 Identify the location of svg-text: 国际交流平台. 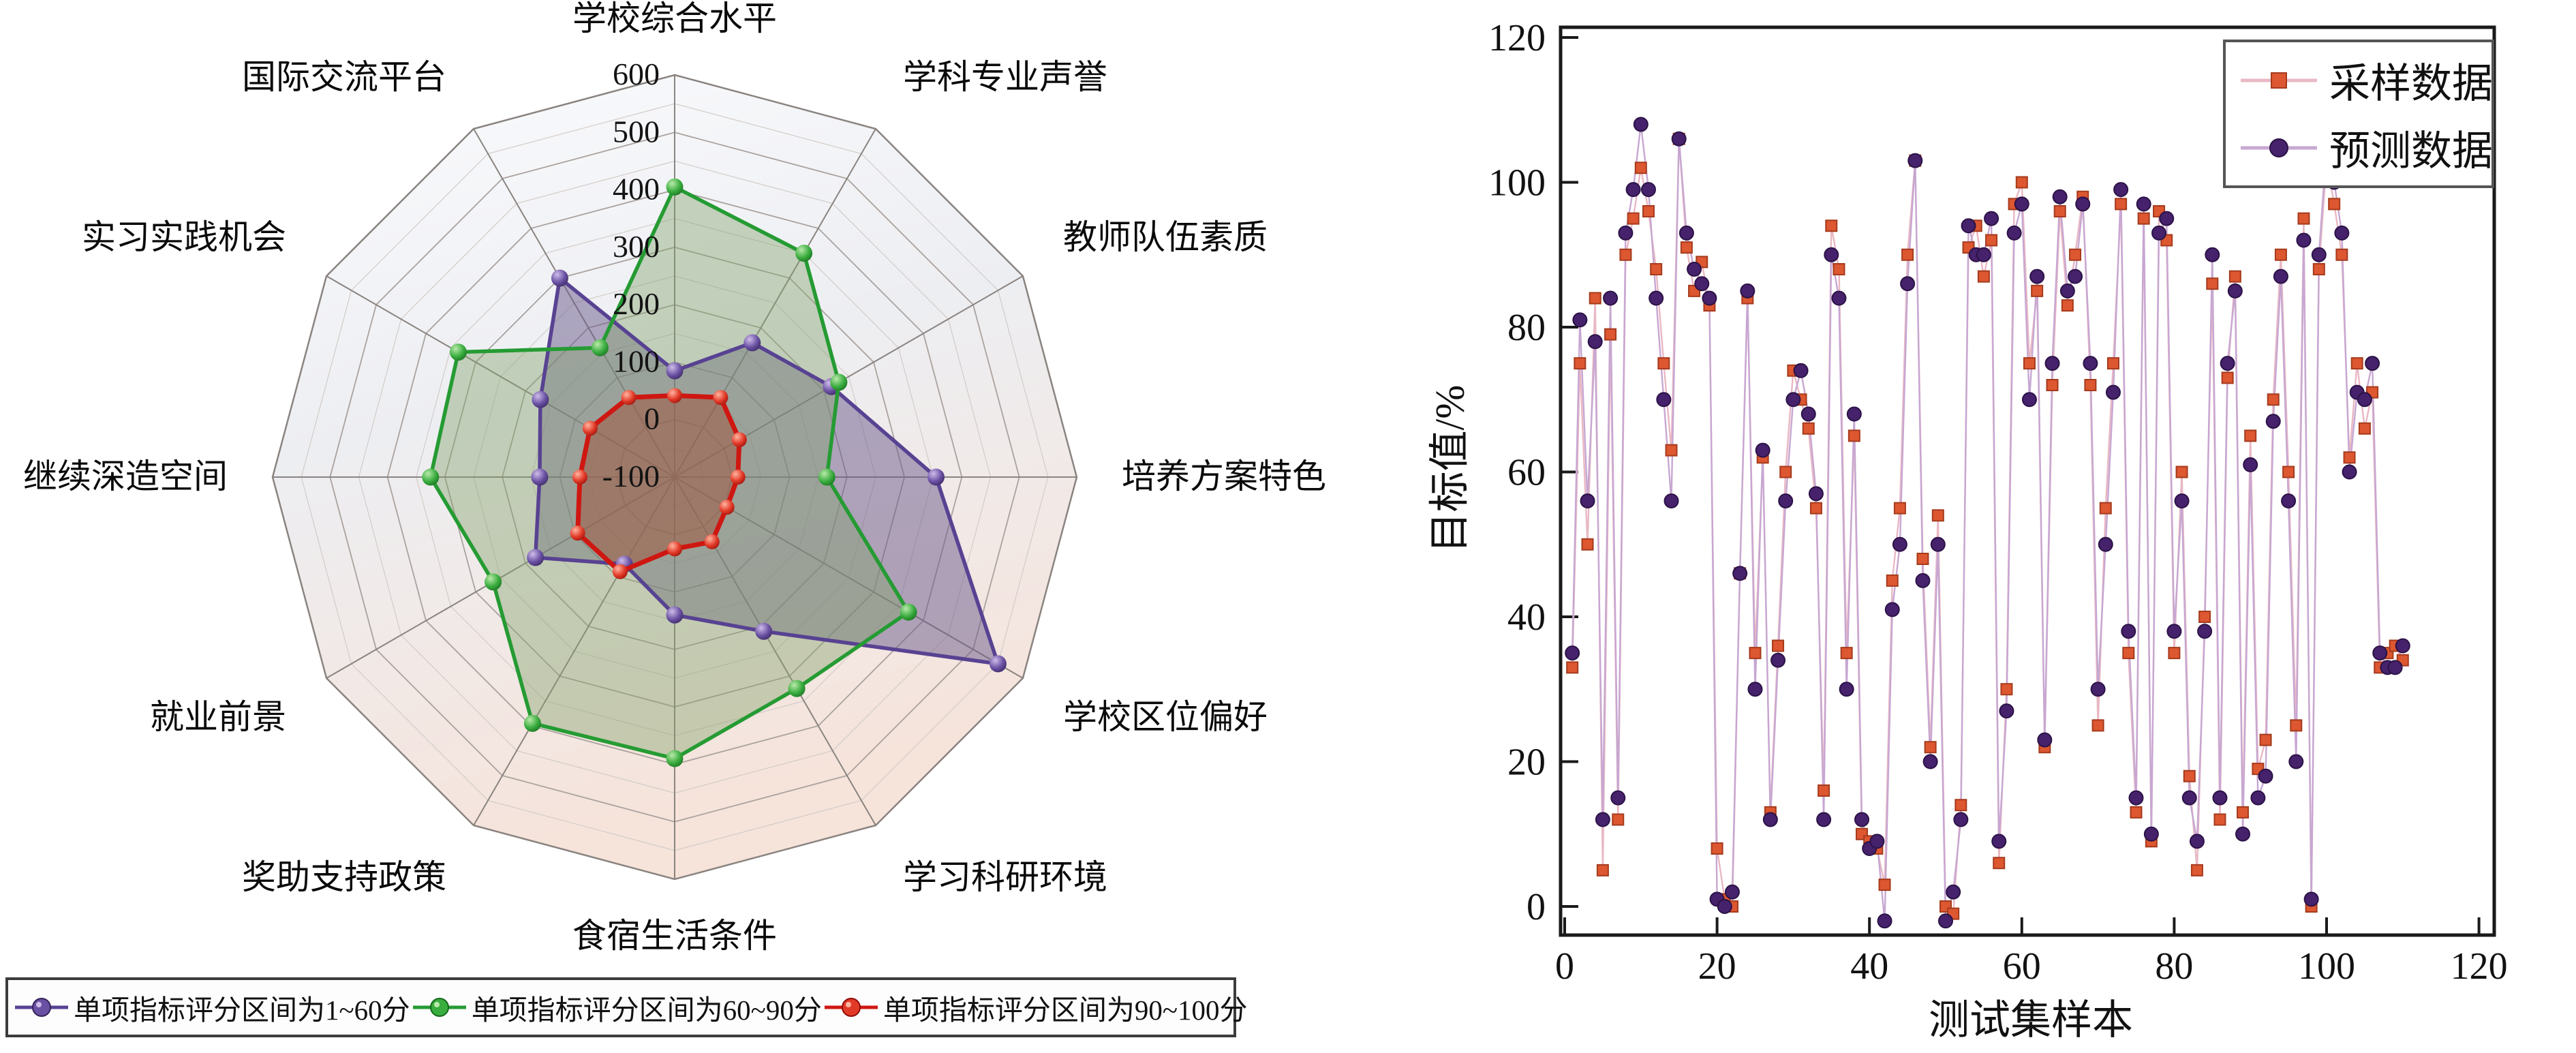
(344, 77).